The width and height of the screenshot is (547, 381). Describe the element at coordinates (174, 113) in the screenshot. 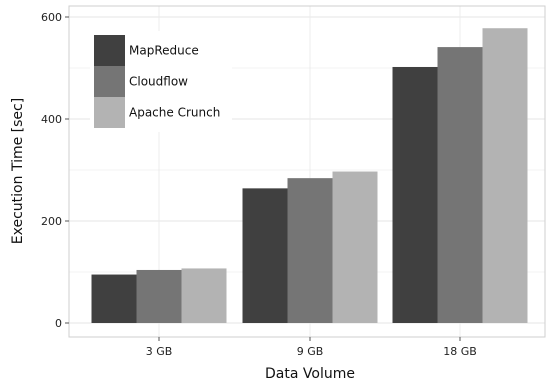

I see `legend-label: Apache Crunch` at that location.